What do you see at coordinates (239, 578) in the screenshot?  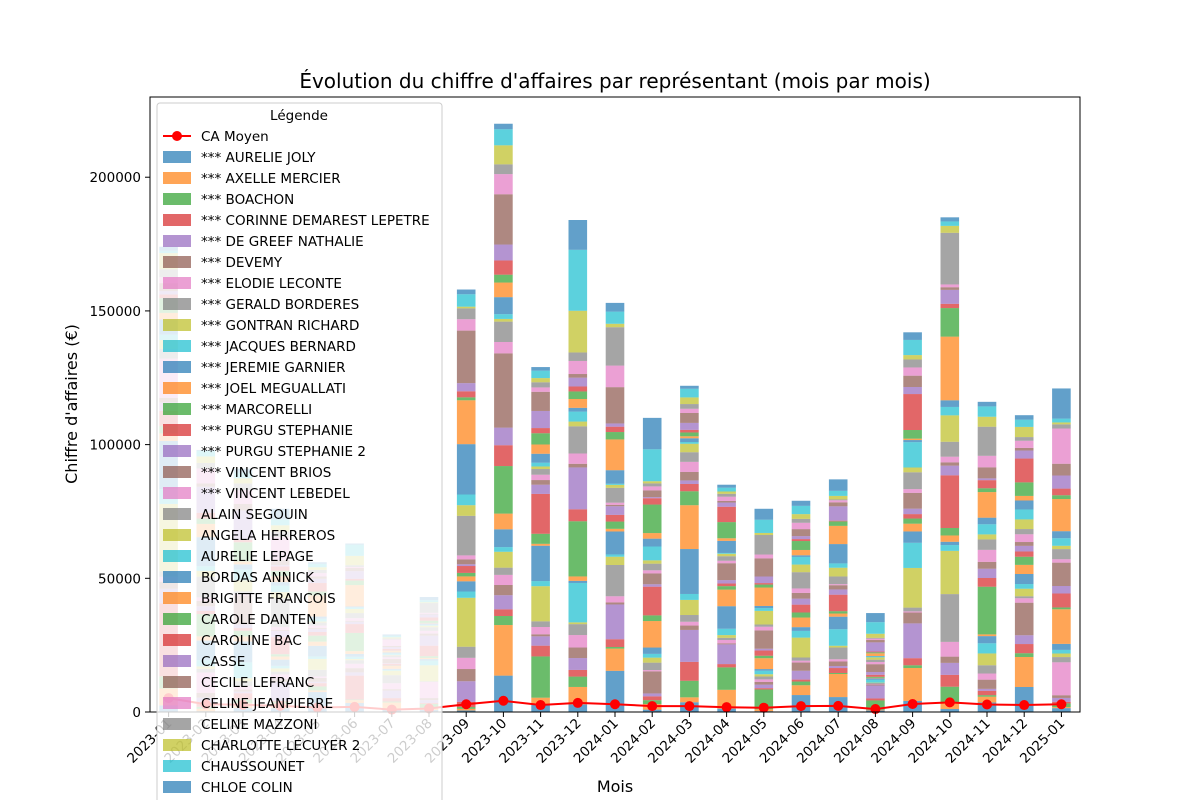 I see `legend-entry: BORDAS ANNICK` at bounding box center [239, 578].